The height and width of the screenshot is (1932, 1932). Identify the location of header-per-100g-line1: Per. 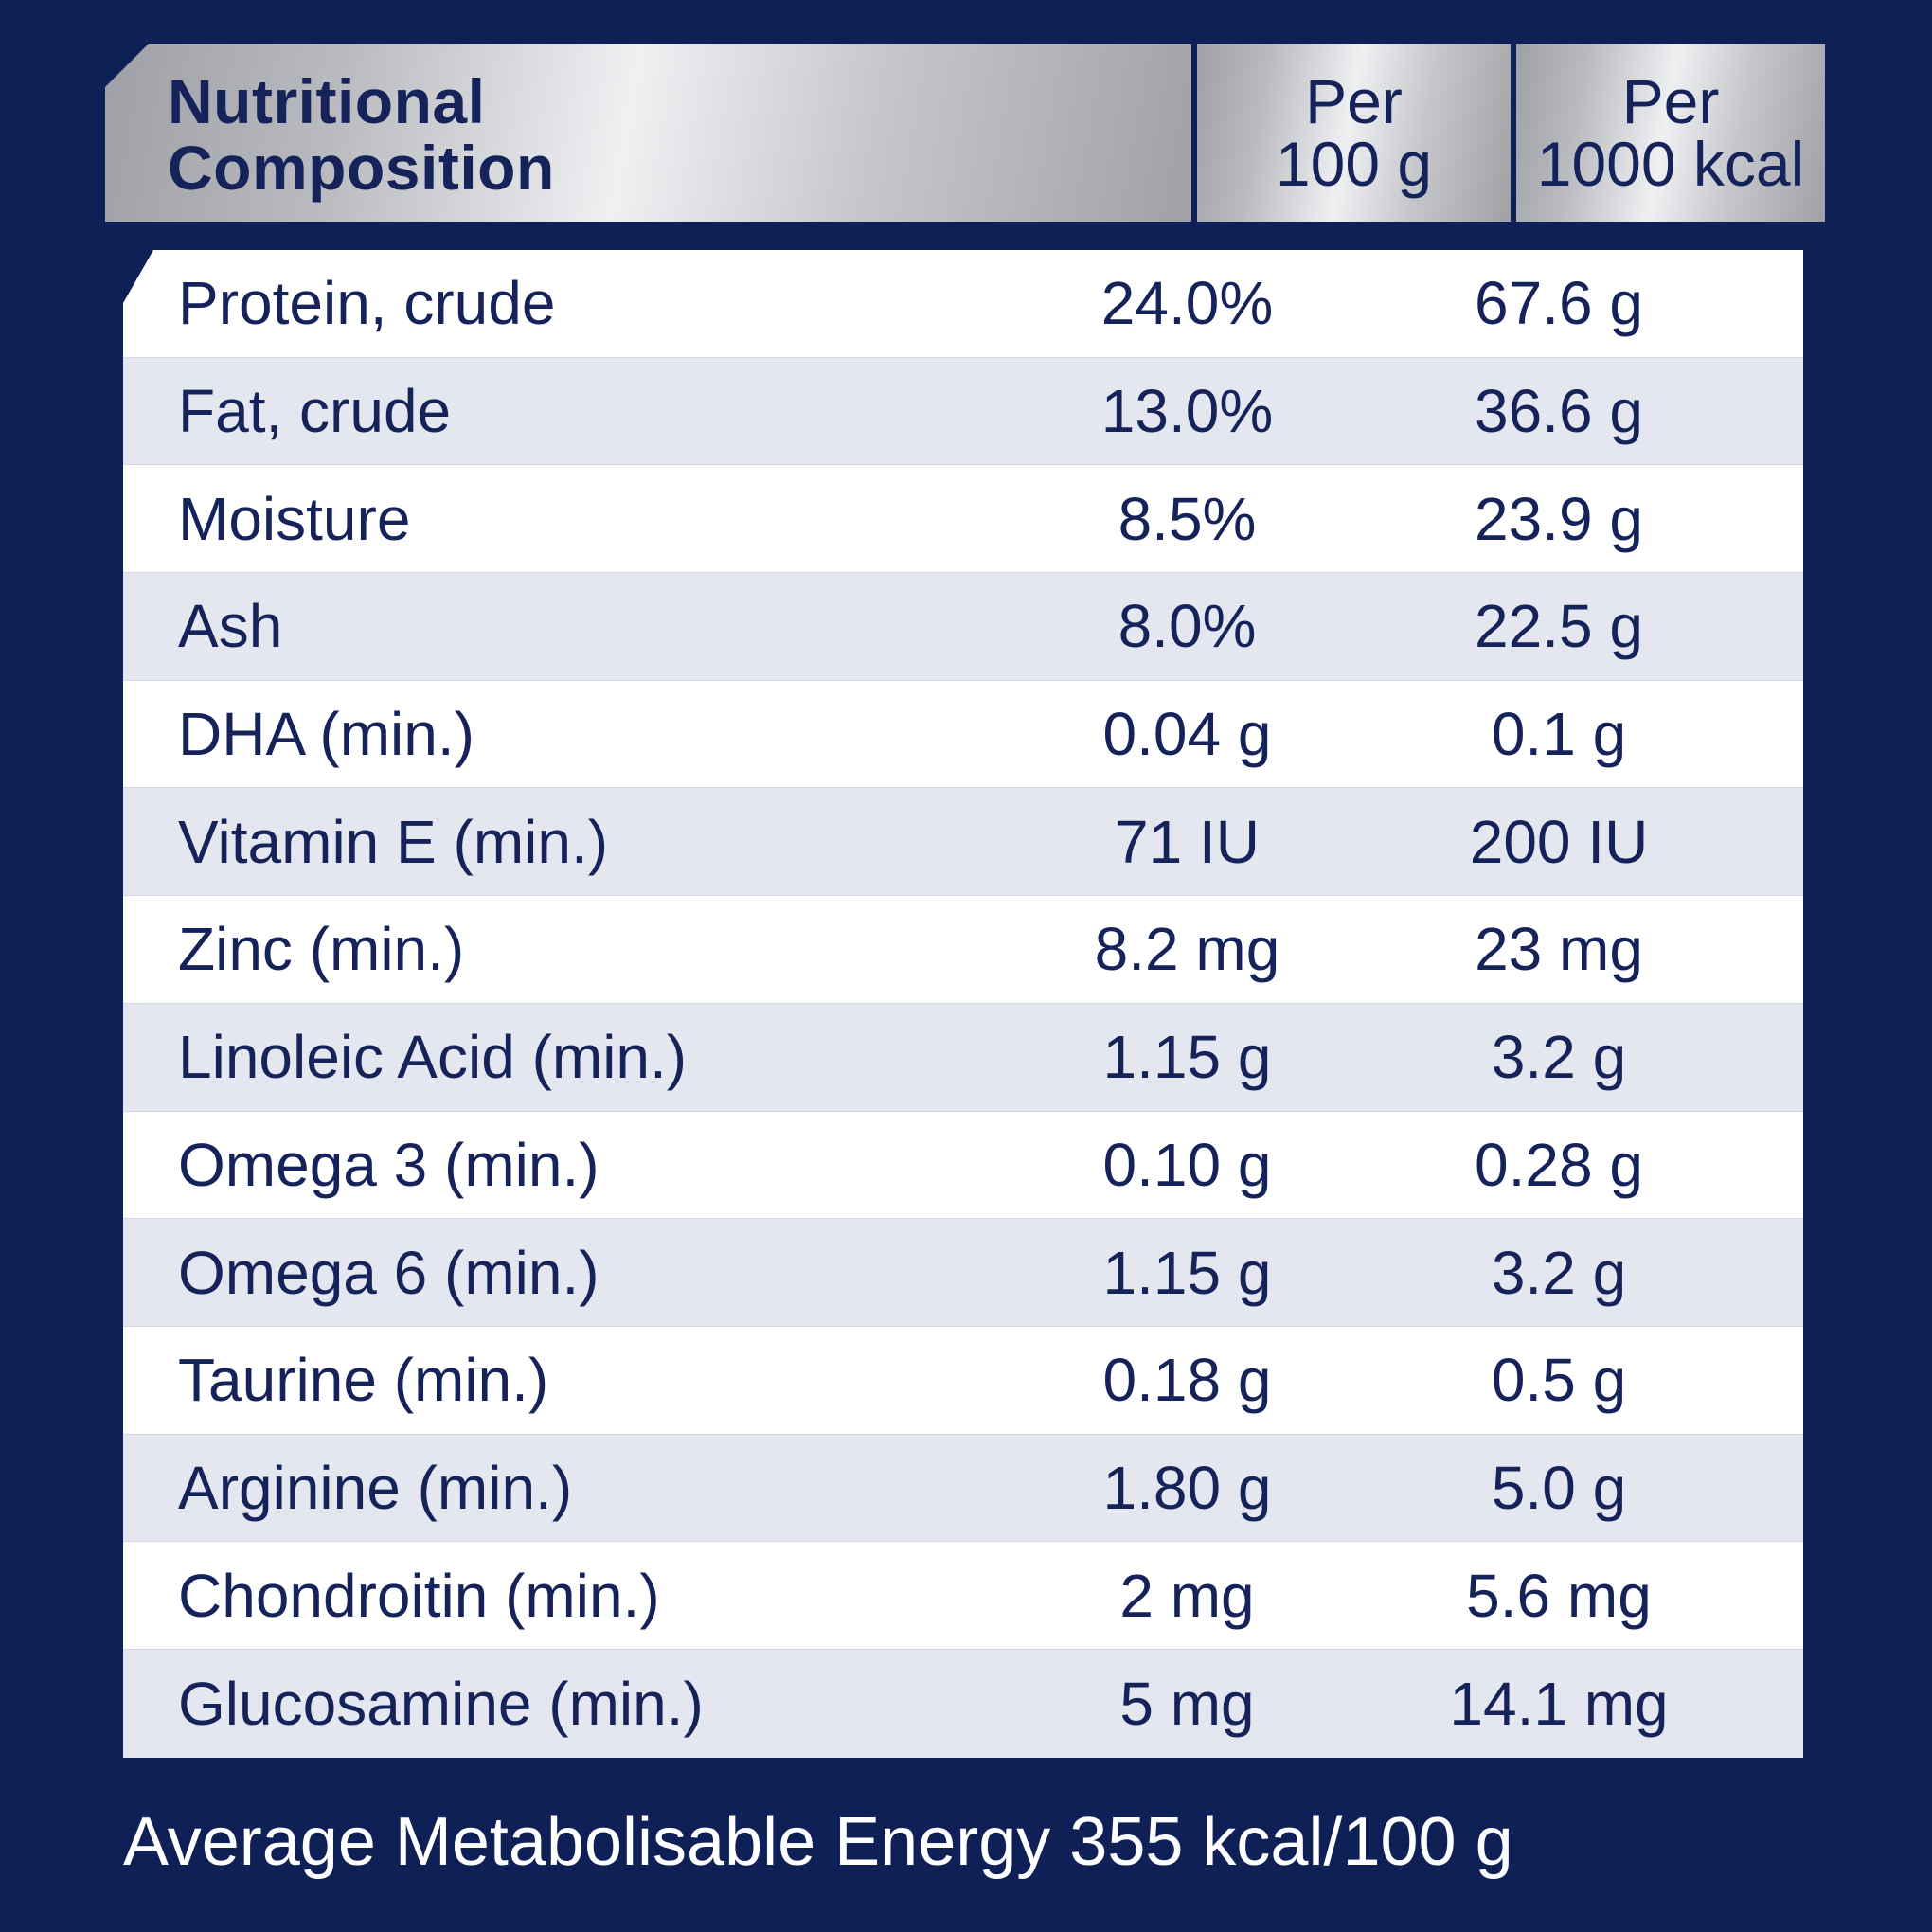
(1354, 101).